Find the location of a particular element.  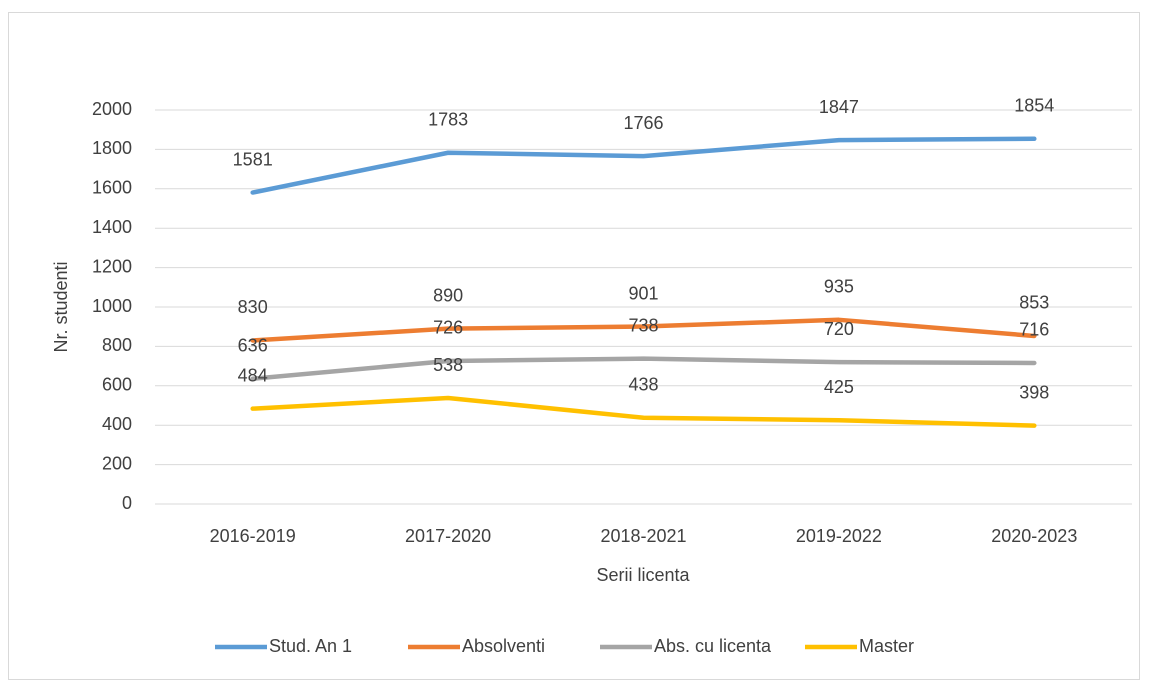

y-tick-label: 2000 is located at coordinates (112, 109).